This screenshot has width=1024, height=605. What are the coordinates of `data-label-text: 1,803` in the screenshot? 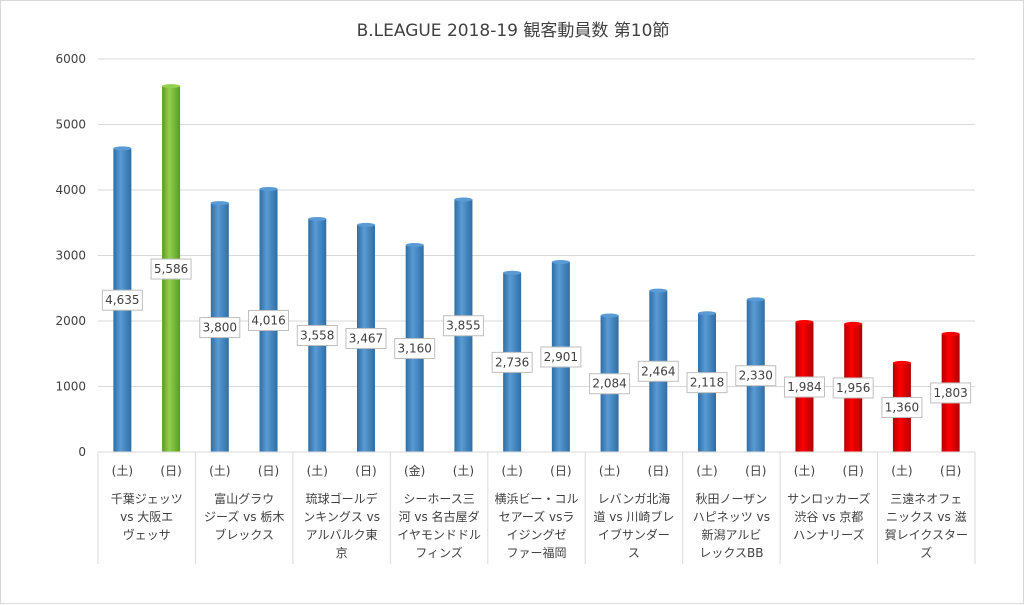 It's located at (950, 393).